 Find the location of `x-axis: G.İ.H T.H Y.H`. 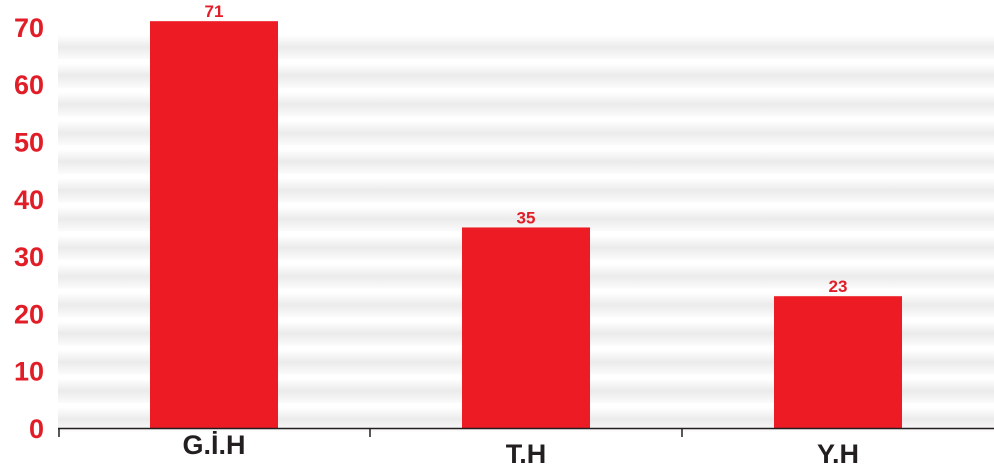

x-axis: G.İ.H T.H Y.H is located at coordinates (526, 448).